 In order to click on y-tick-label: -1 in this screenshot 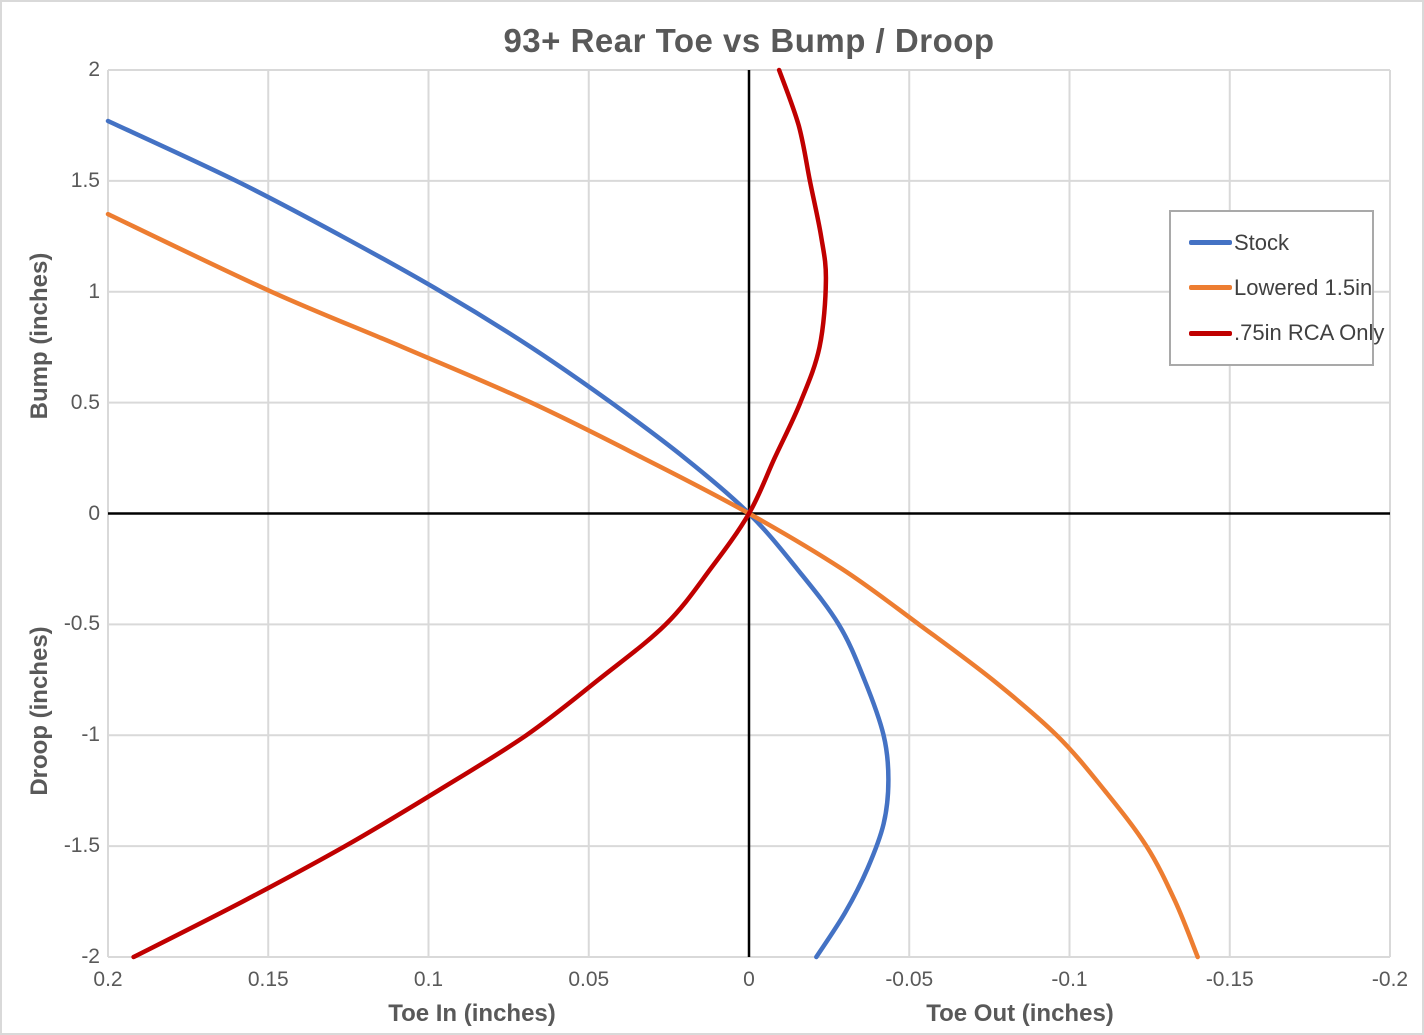, I will do `click(90, 735)`.